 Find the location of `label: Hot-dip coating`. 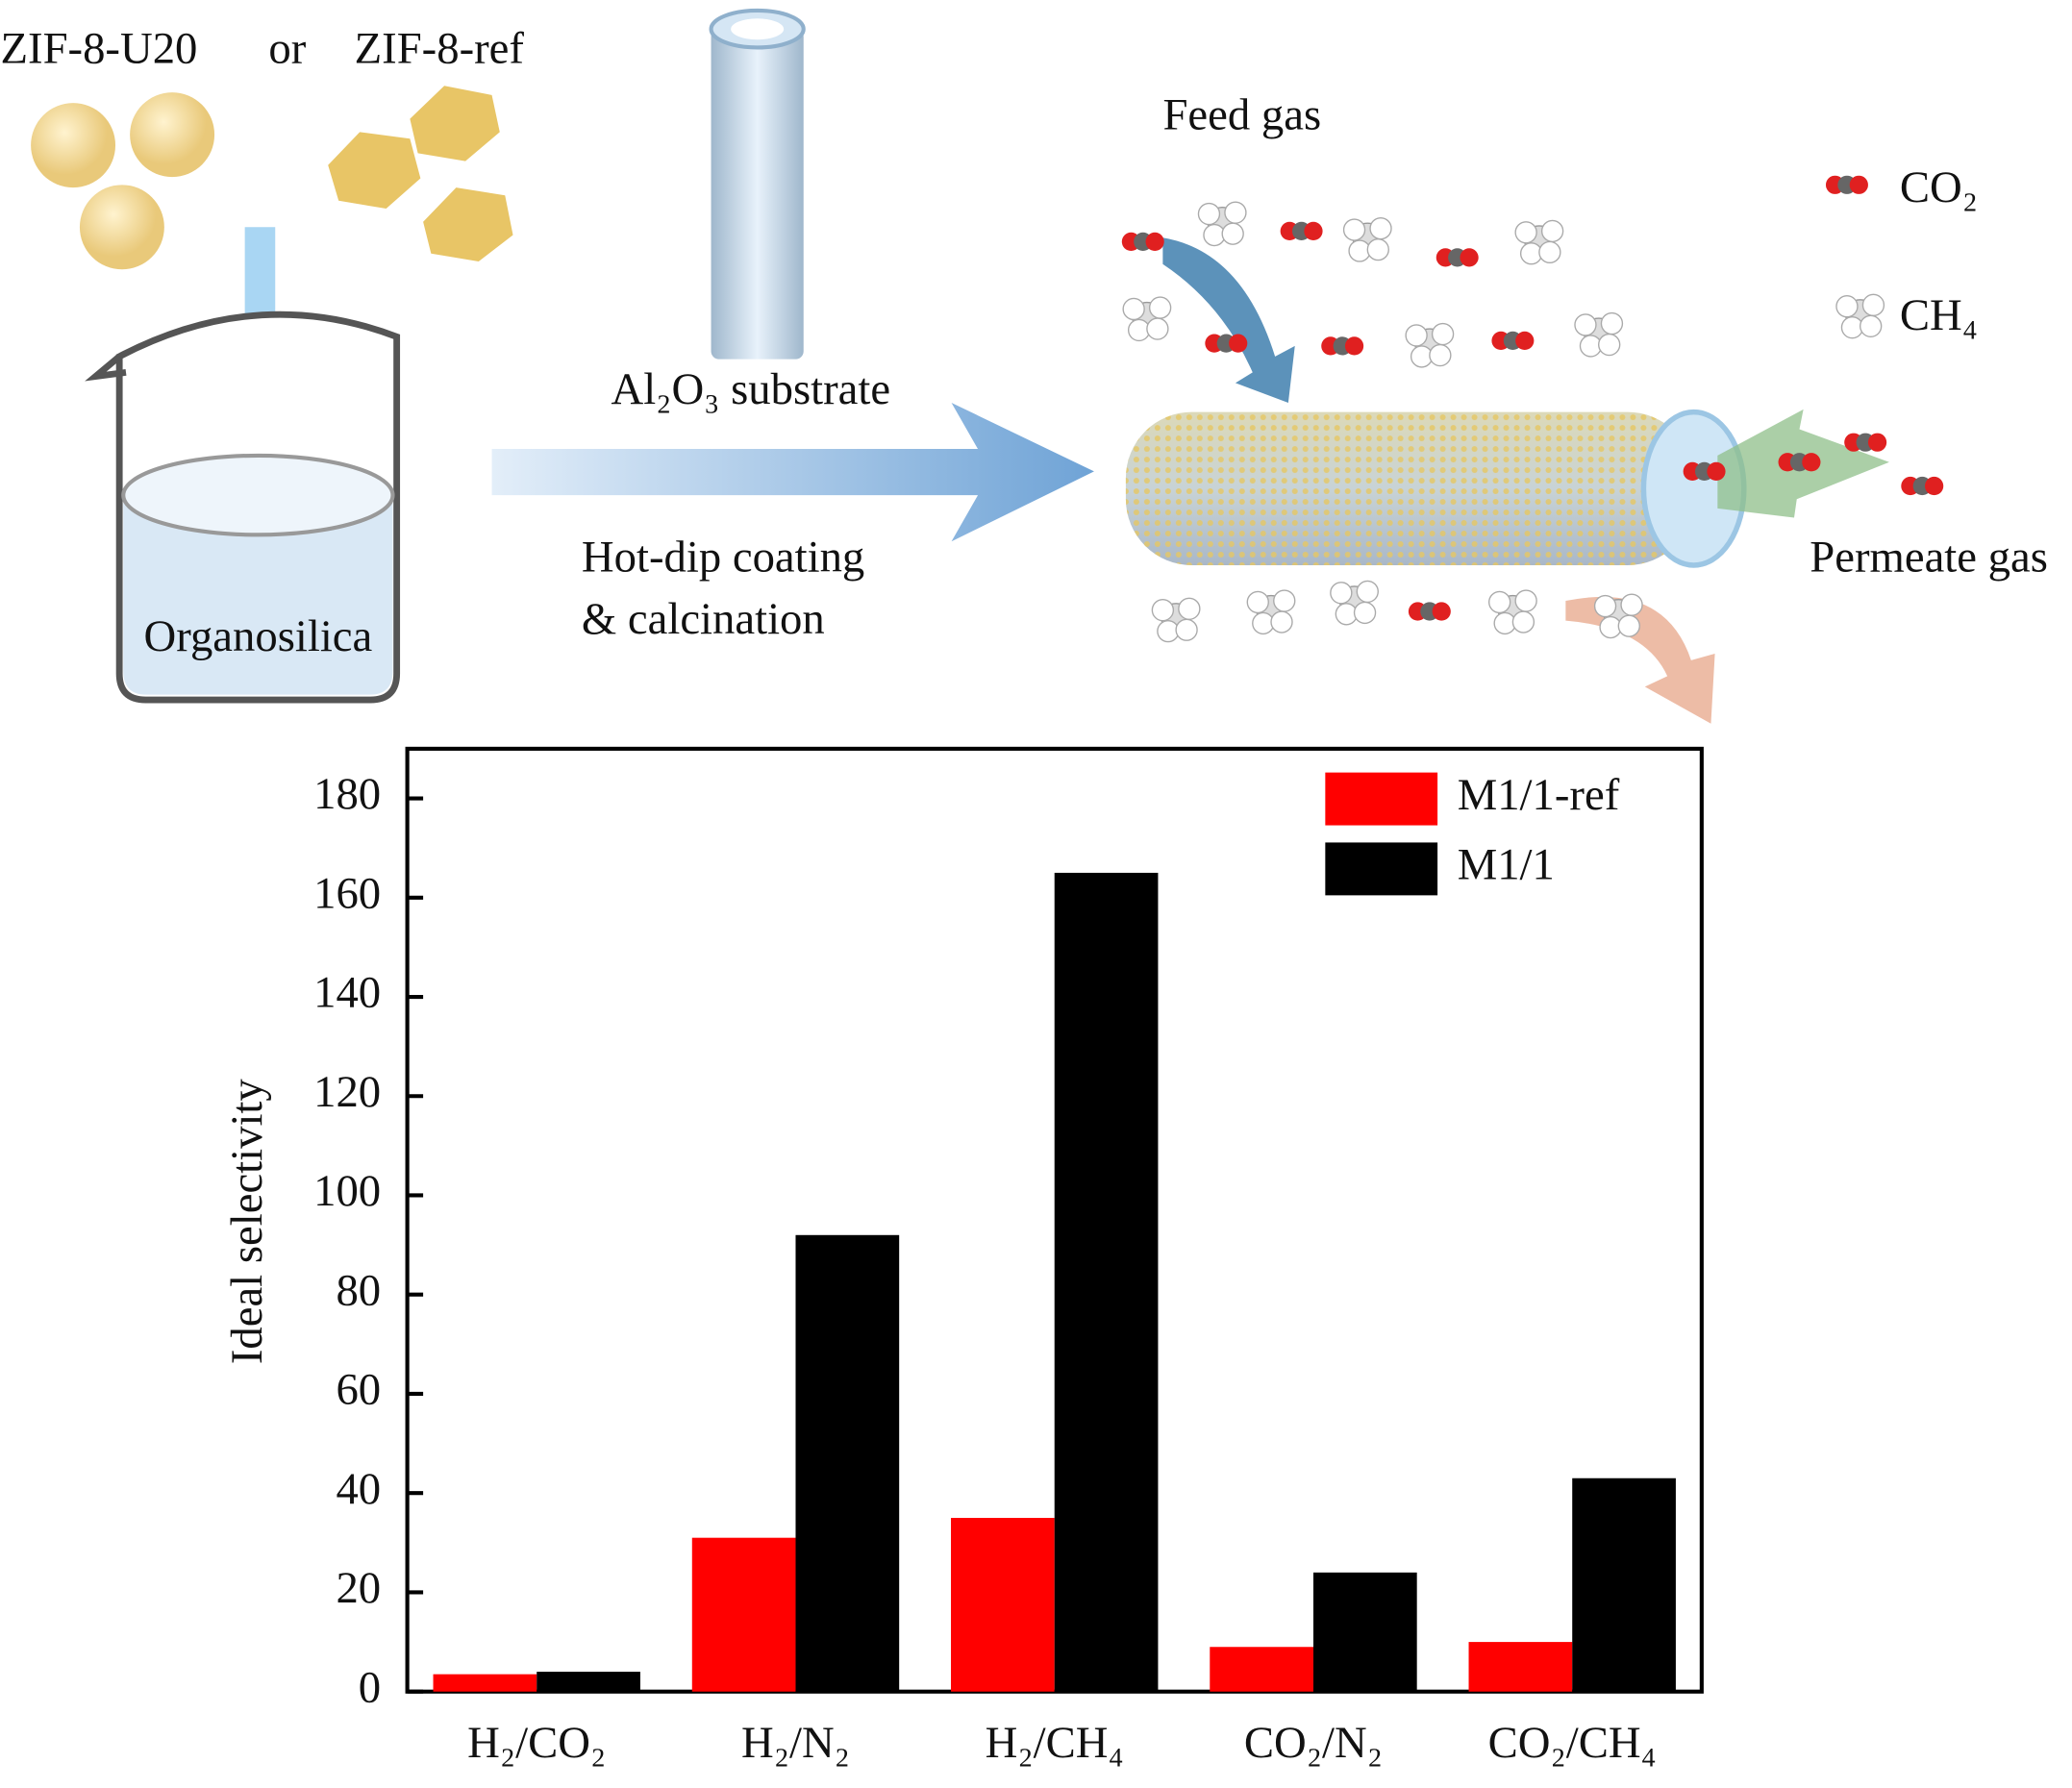

label: Hot-dip coating is located at coordinates (723, 558).